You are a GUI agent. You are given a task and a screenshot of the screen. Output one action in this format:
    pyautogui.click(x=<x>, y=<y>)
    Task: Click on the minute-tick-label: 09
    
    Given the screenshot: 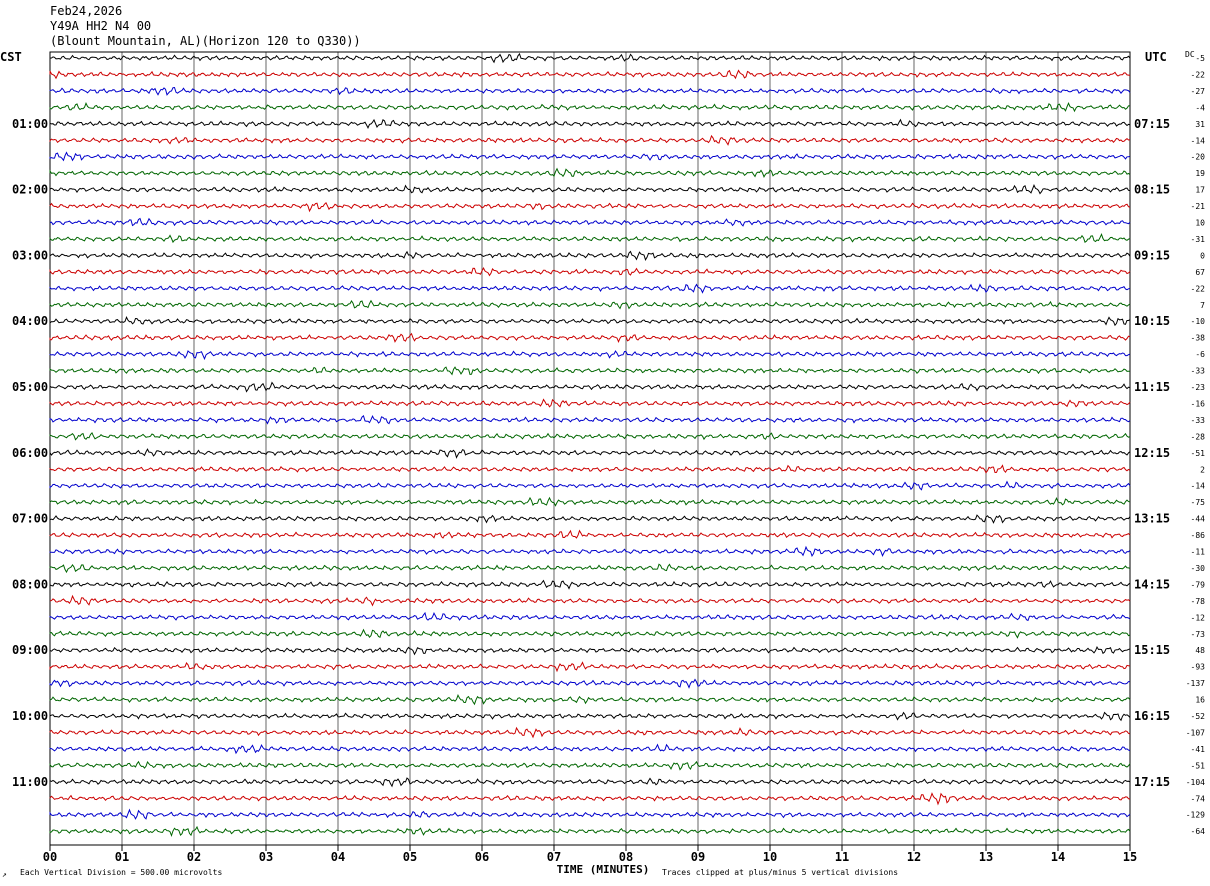 What is the action you would take?
    pyautogui.click(x=698, y=857)
    